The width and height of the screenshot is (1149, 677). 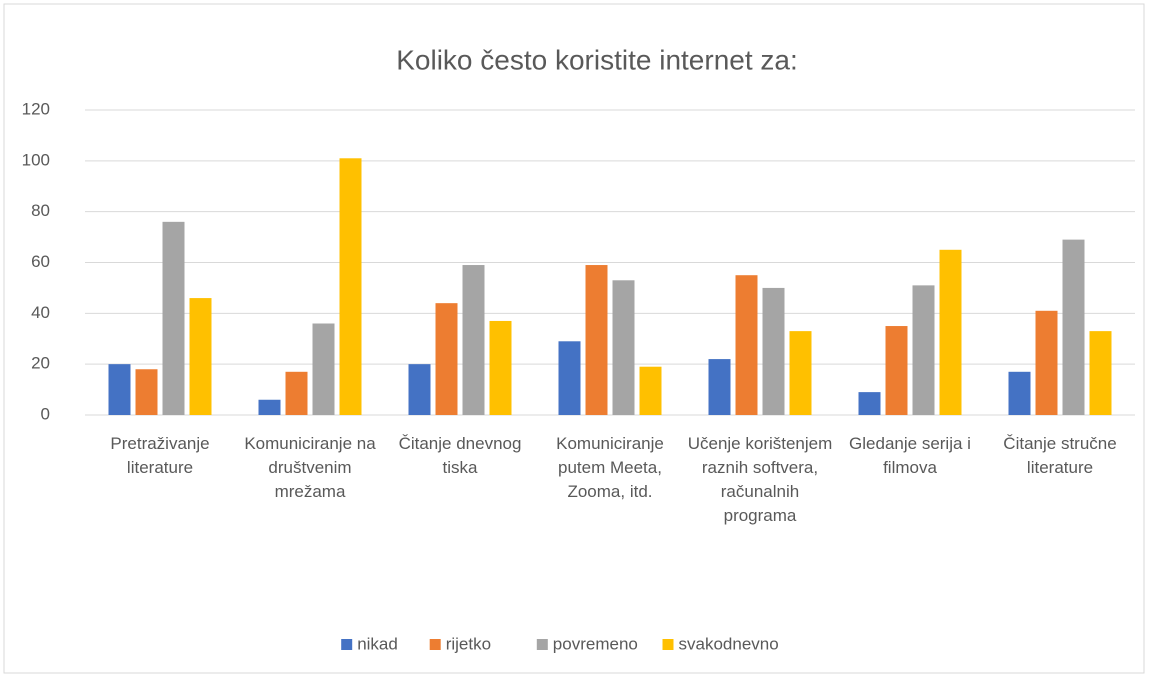 I want to click on x-tick-label: Komuniciranje na društvenim mrežama, so click(x=310, y=467).